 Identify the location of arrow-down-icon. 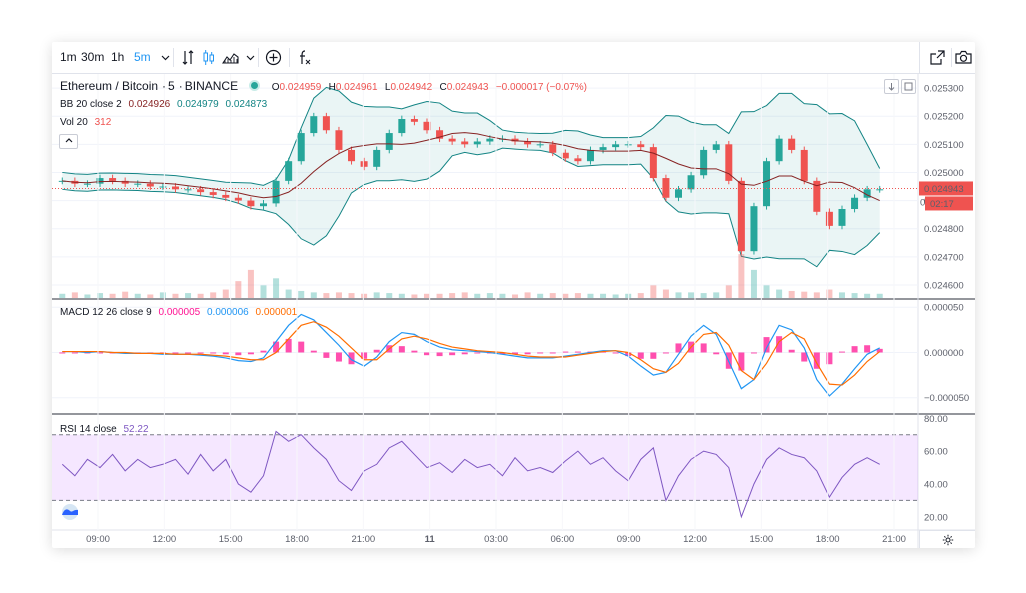
(891, 86).